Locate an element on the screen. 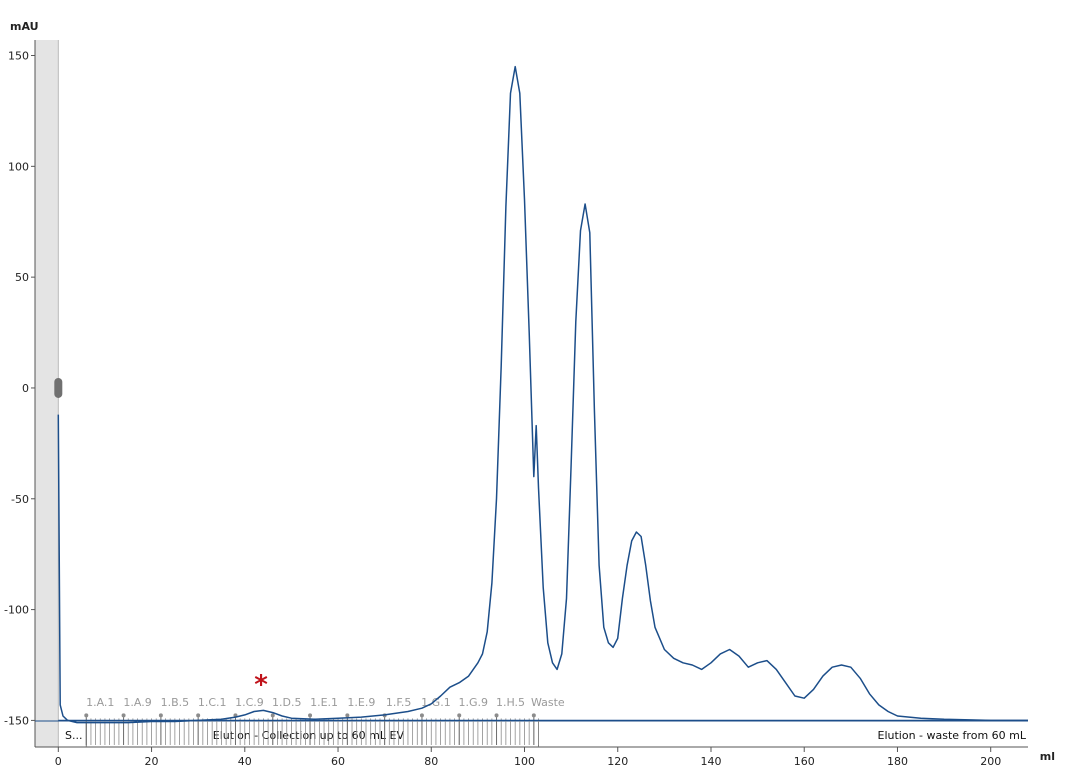  x-tick-label: 40 is located at coordinates (245, 761).